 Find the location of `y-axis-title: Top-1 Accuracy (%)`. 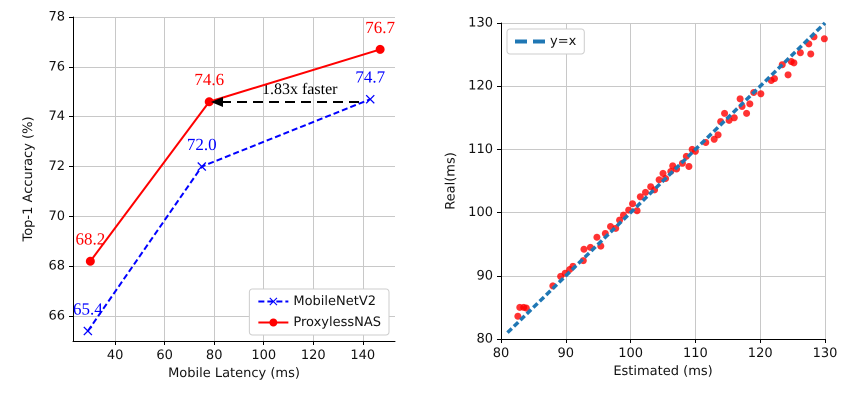

y-axis-title: Top-1 Accuracy (%) is located at coordinates (28, 179).